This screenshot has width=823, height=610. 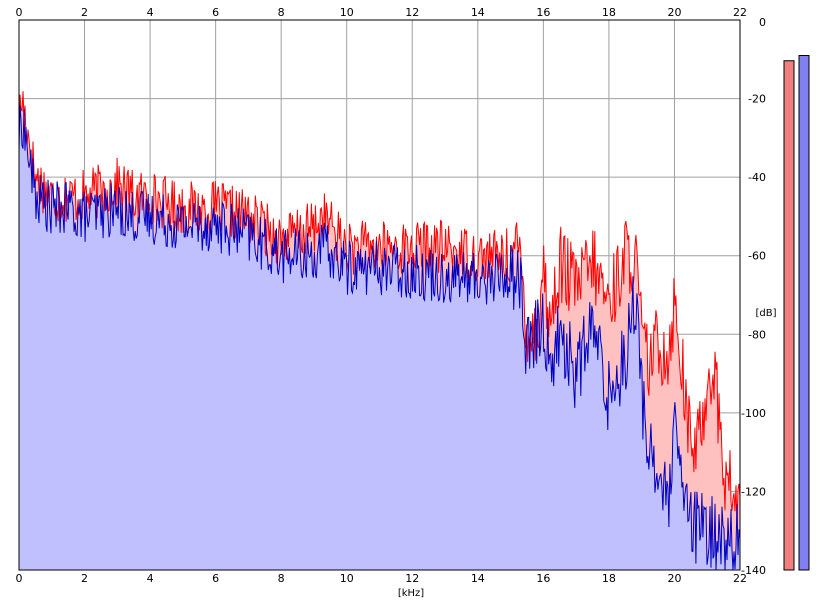 I want to click on y-tick-label: -40, so click(x=757, y=177).